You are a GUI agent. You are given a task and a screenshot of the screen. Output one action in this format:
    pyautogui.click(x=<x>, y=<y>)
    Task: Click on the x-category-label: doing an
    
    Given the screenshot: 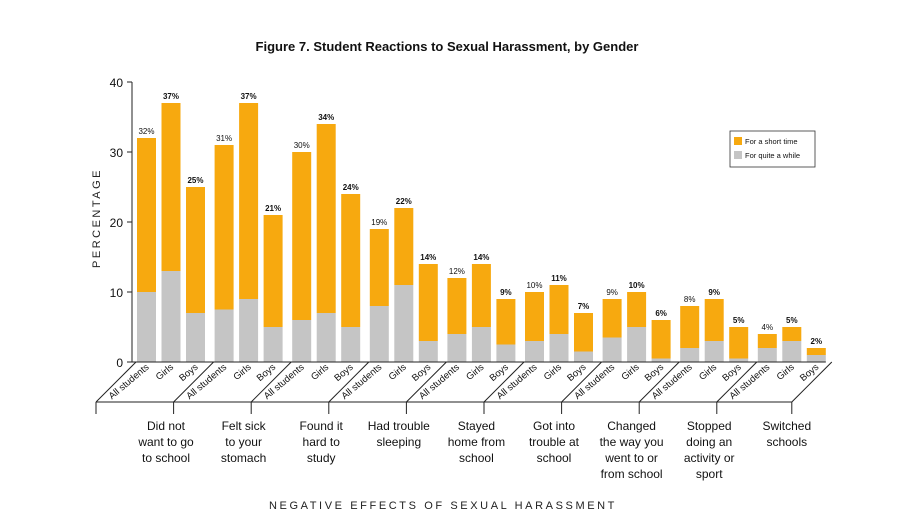 What is the action you would take?
    pyautogui.click(x=709, y=442)
    